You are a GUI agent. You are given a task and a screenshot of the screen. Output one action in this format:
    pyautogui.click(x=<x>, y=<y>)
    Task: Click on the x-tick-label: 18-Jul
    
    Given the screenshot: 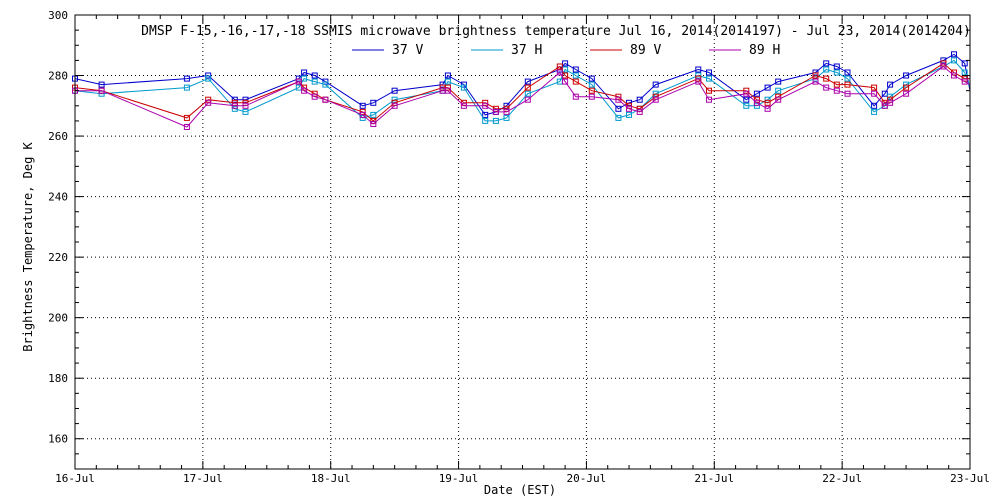 What is the action you would take?
    pyautogui.click(x=331, y=478)
    